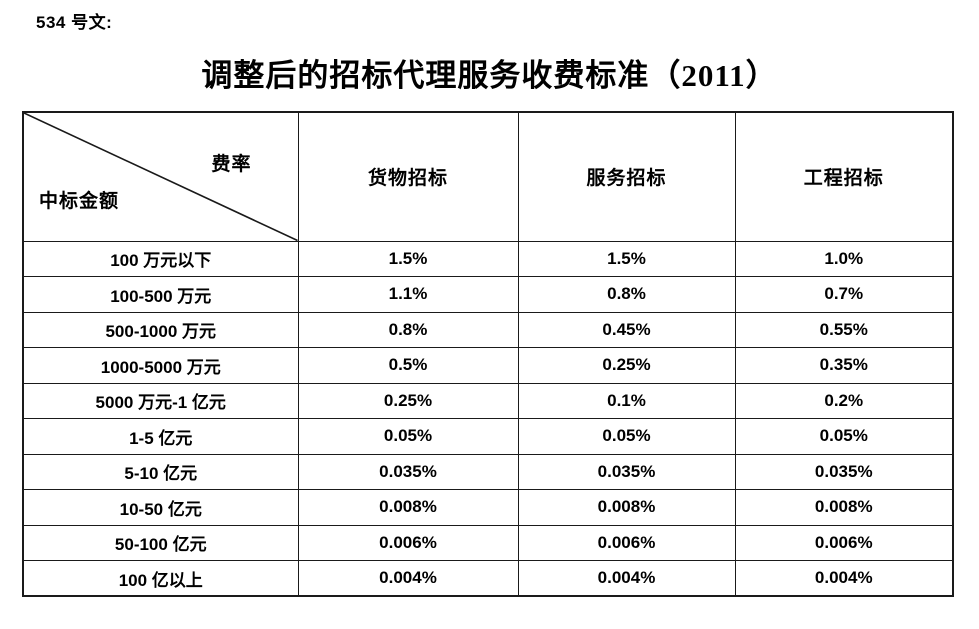 The width and height of the screenshot is (979, 629). What do you see at coordinates (844, 578) in the screenshot?
I see `engineering-rate-cell: 0.004%` at bounding box center [844, 578].